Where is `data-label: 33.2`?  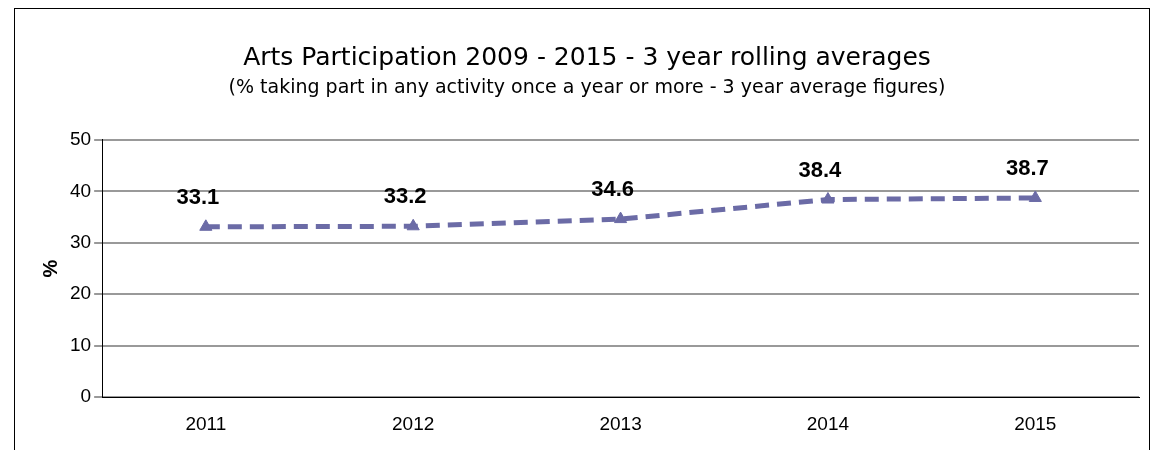 data-label: 33.2 is located at coordinates (405, 196).